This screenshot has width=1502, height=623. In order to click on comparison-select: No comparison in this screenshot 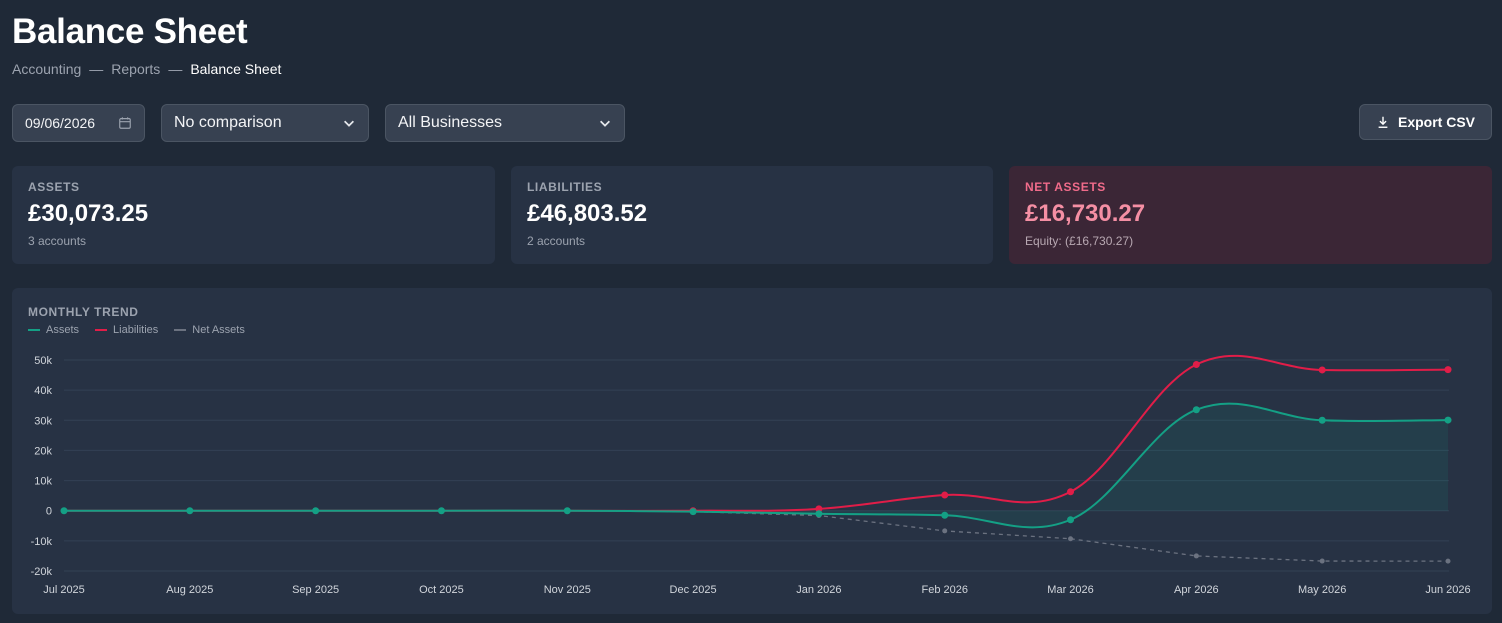, I will do `click(265, 123)`.